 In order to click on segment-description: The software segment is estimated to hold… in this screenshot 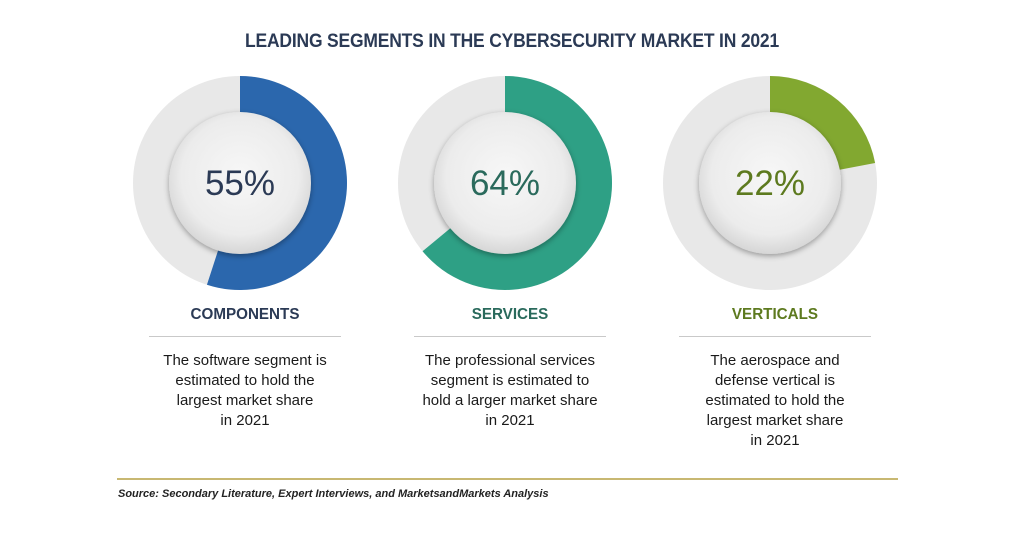, I will do `click(245, 391)`.